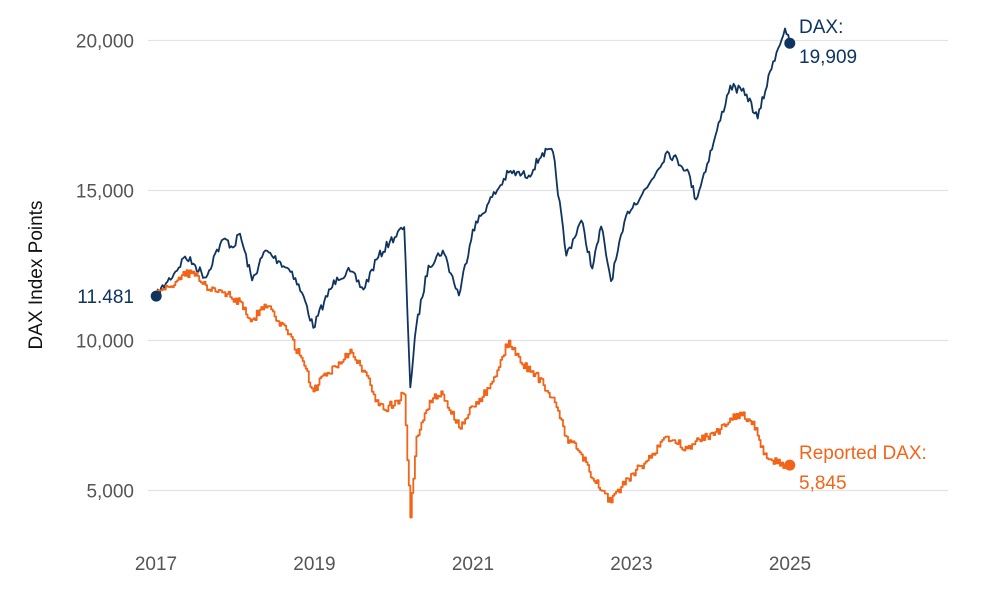  Describe the element at coordinates (105, 297) in the screenshot. I see `start-value-label: 11.481` at that location.